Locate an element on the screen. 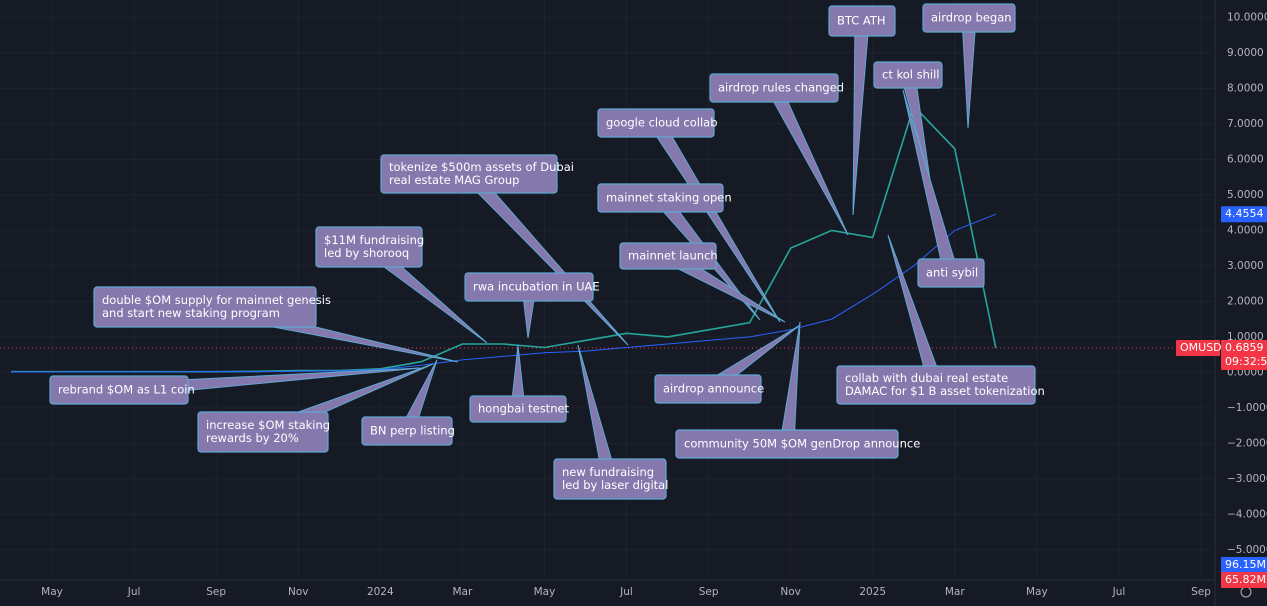 The image size is (1267, 606). annotation-text: airdrop rules changed is located at coordinates (781, 88).